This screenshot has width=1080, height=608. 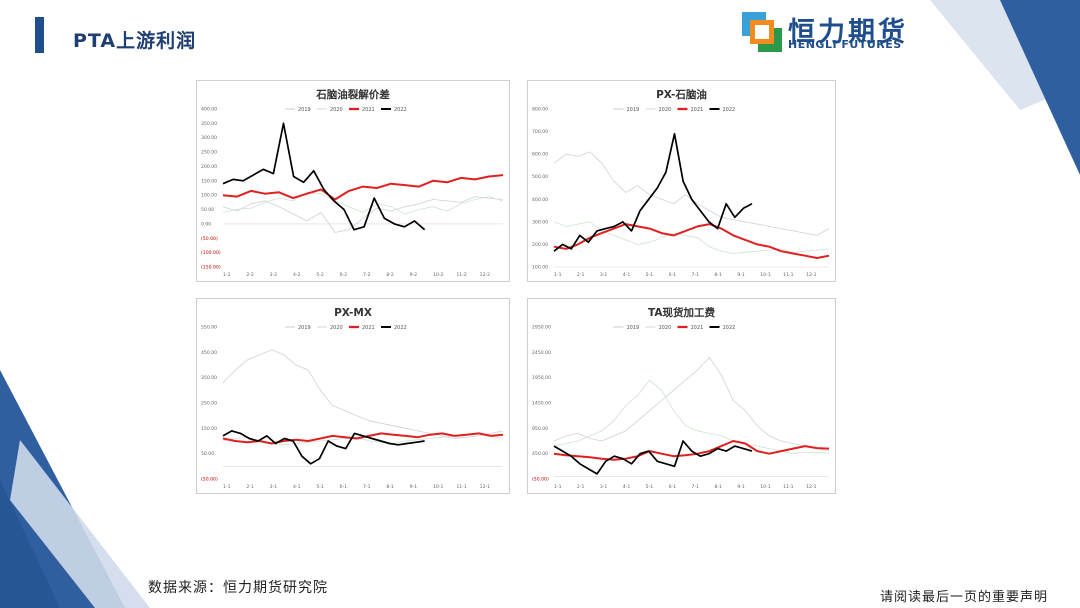 What do you see at coordinates (353, 313) in the screenshot?
I see `chart-title: PX-MX` at bounding box center [353, 313].